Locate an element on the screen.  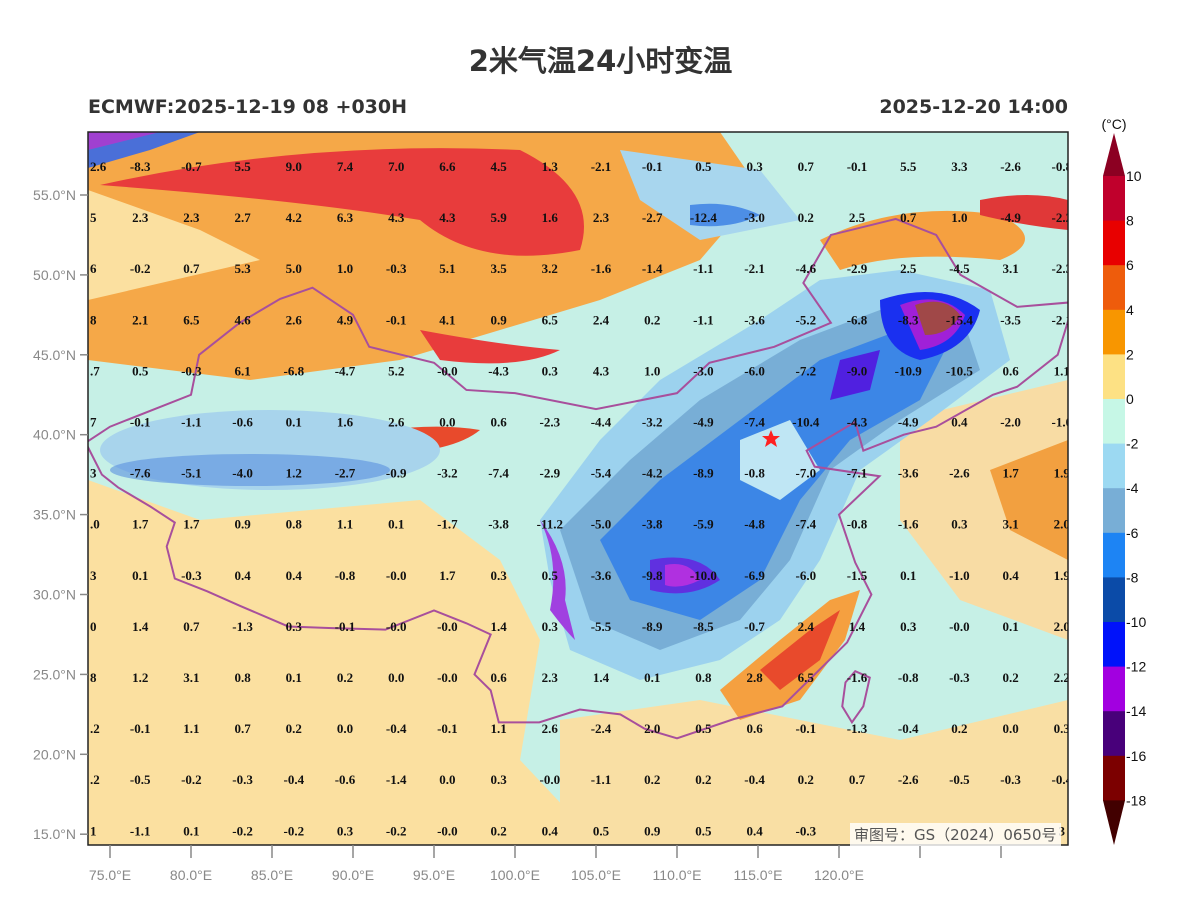
colorbar-label: 0 is located at coordinates (1130, 399).